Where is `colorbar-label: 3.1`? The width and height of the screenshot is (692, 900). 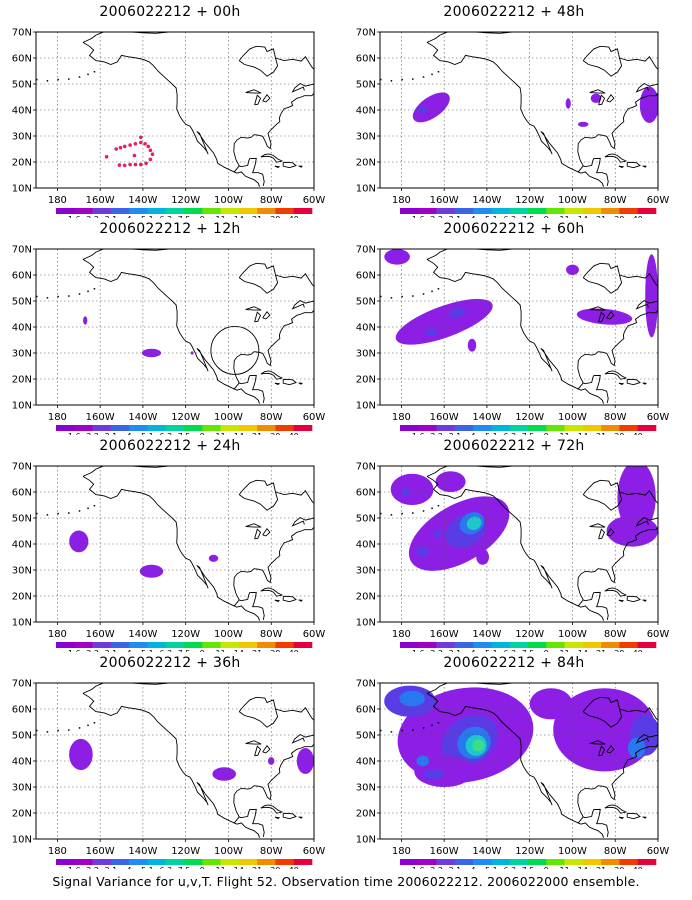 colorbar-label: 3.1 is located at coordinates (111, 433).